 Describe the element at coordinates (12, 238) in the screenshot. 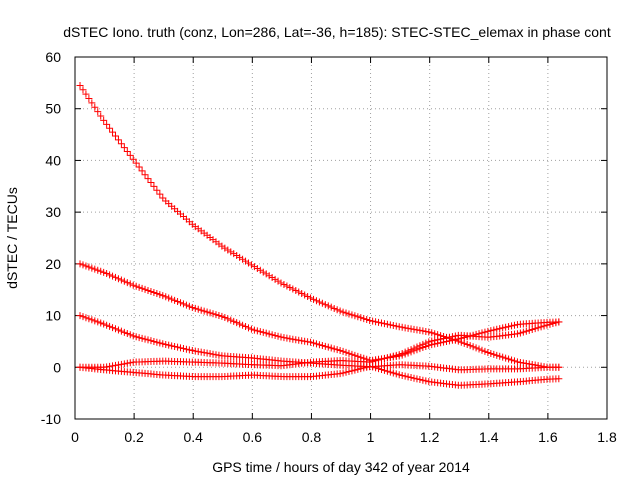

I see `y-axis-label: dSTEC / TECUs` at that location.